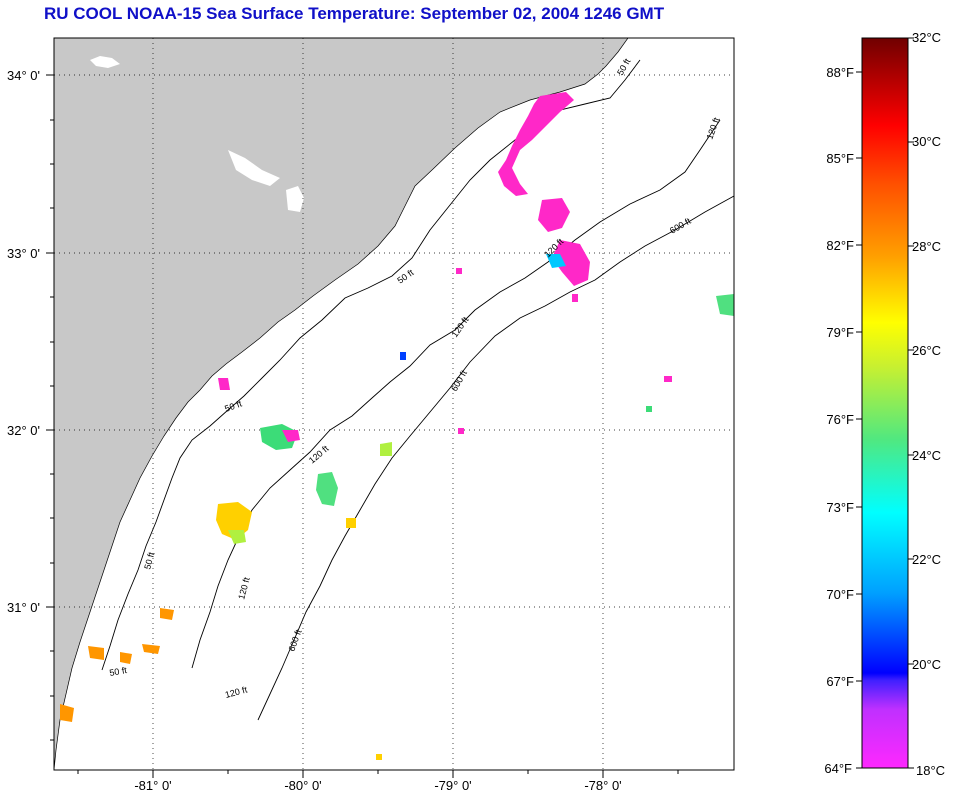 This screenshot has height=793, width=960. I want to click on lat-label: 32° 0', so click(23, 430).